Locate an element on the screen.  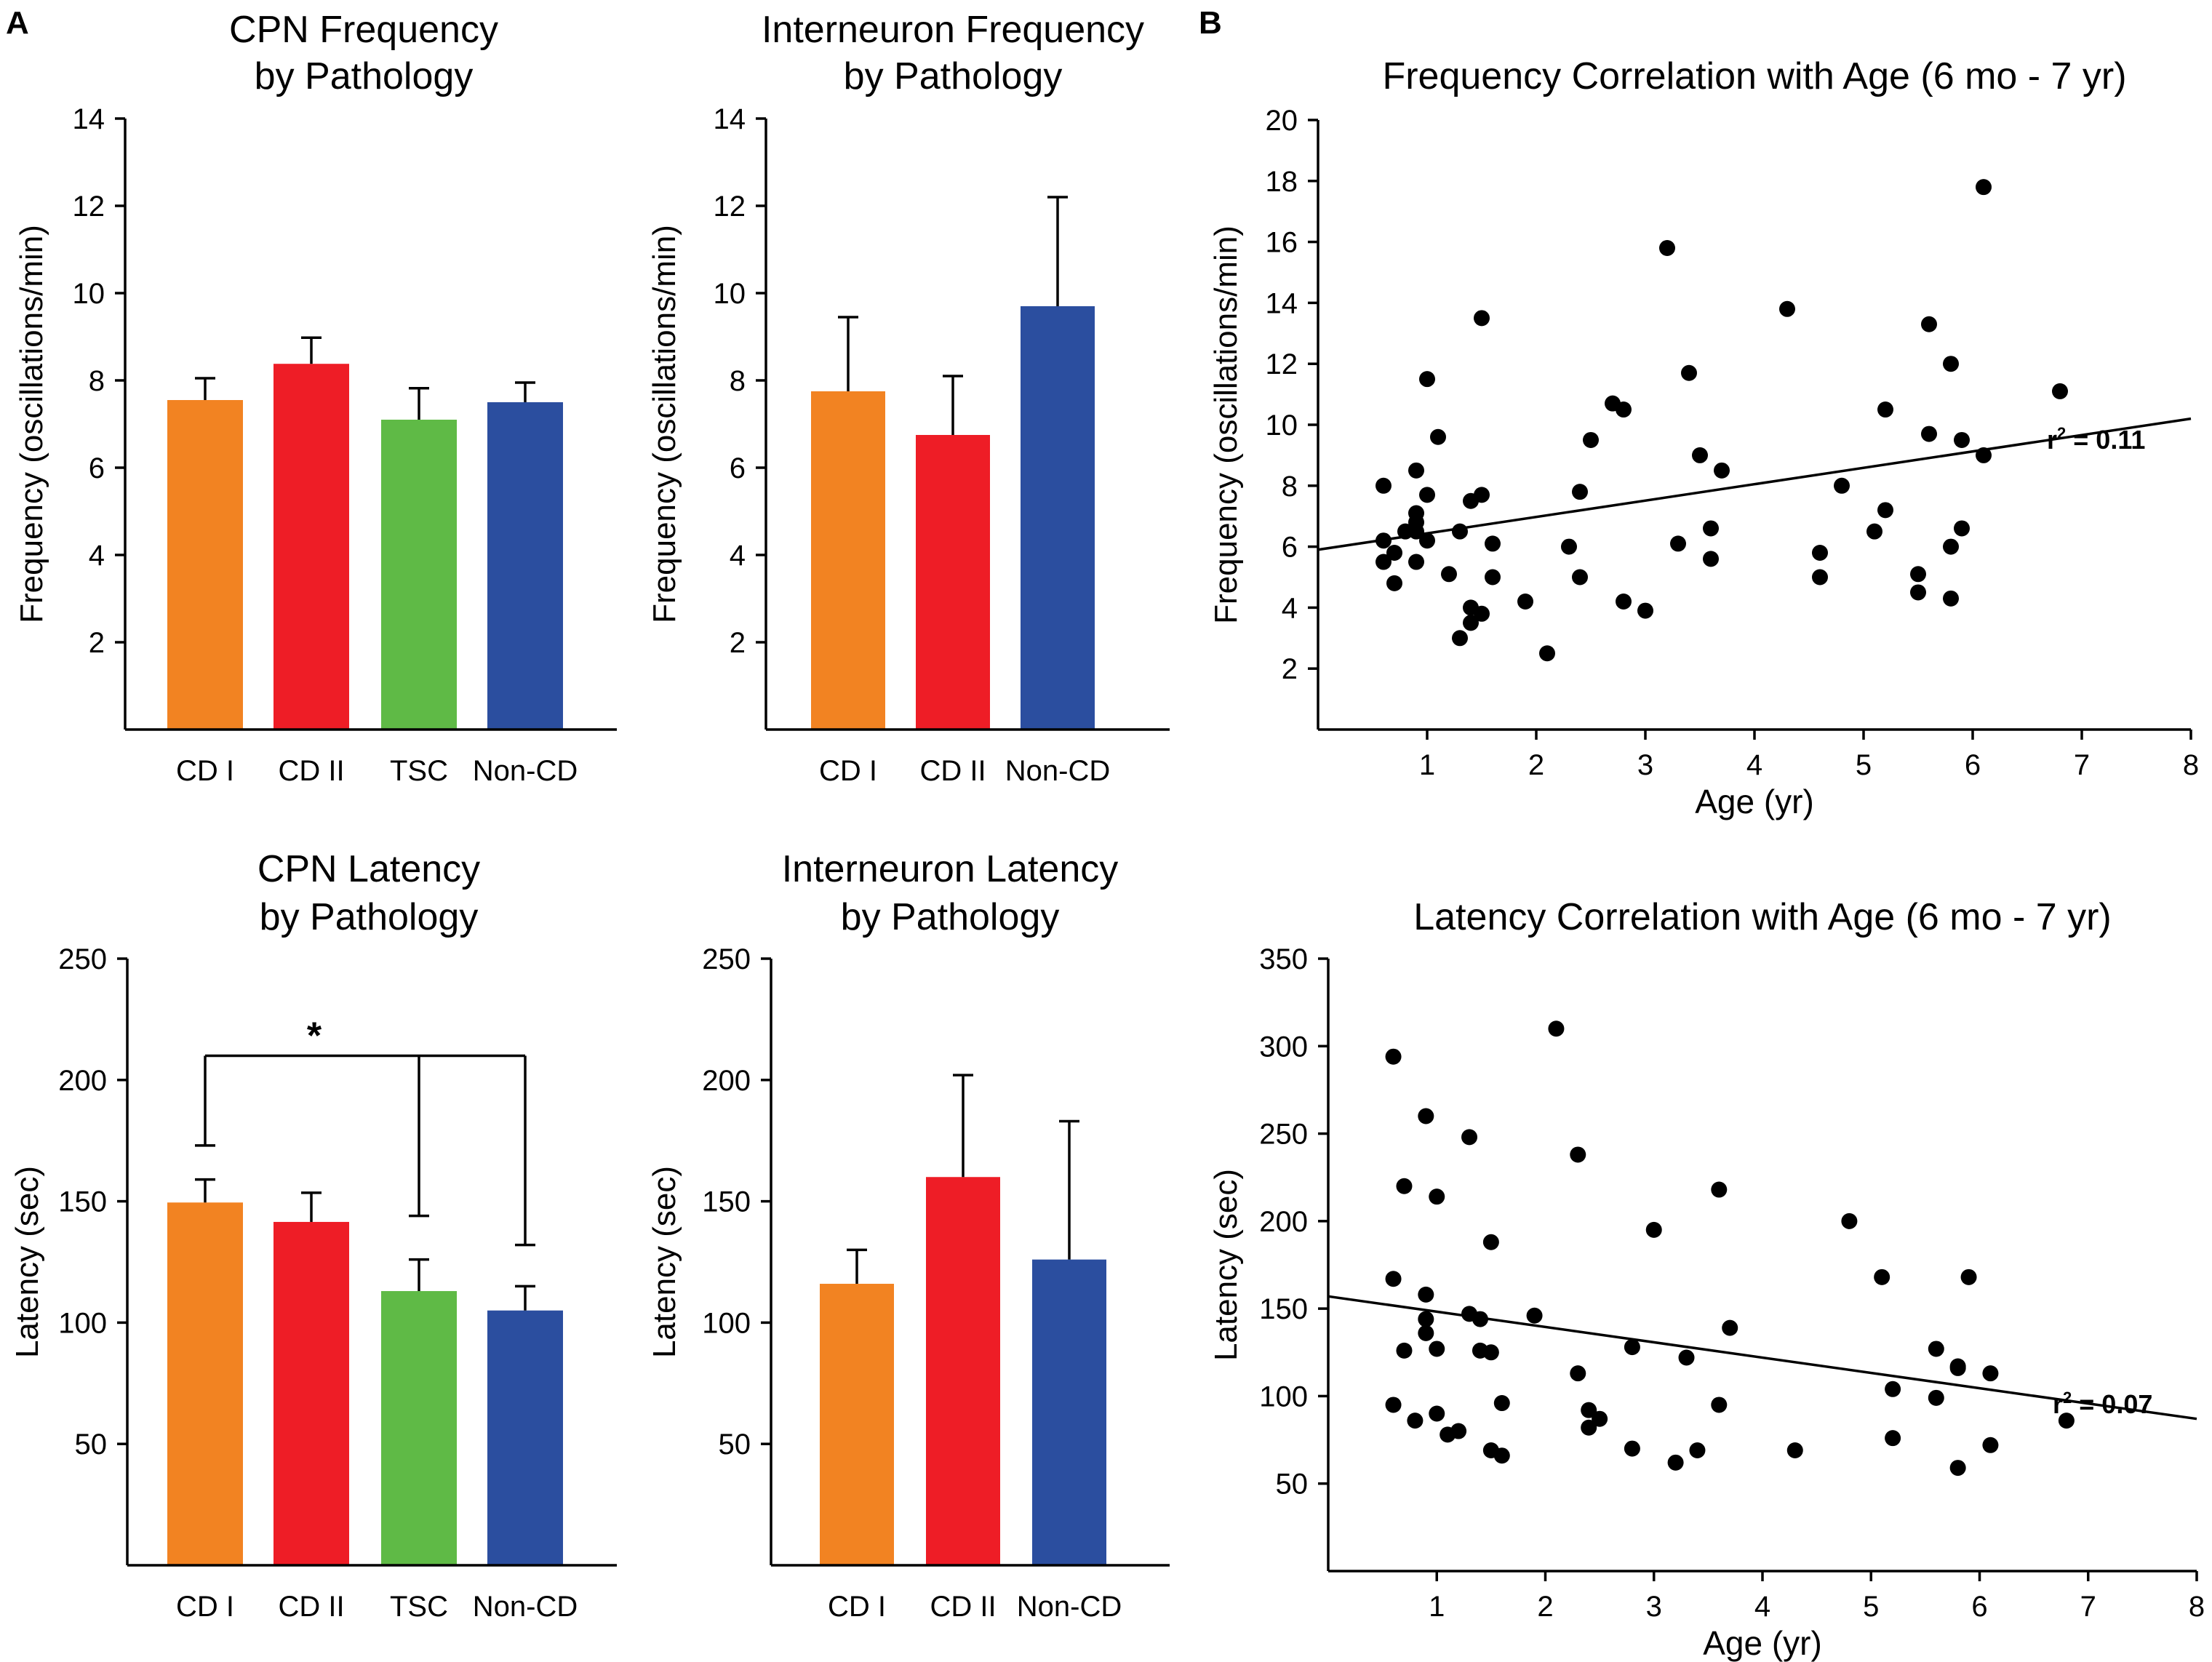
bar-tsc is located at coordinates (419, 1428).